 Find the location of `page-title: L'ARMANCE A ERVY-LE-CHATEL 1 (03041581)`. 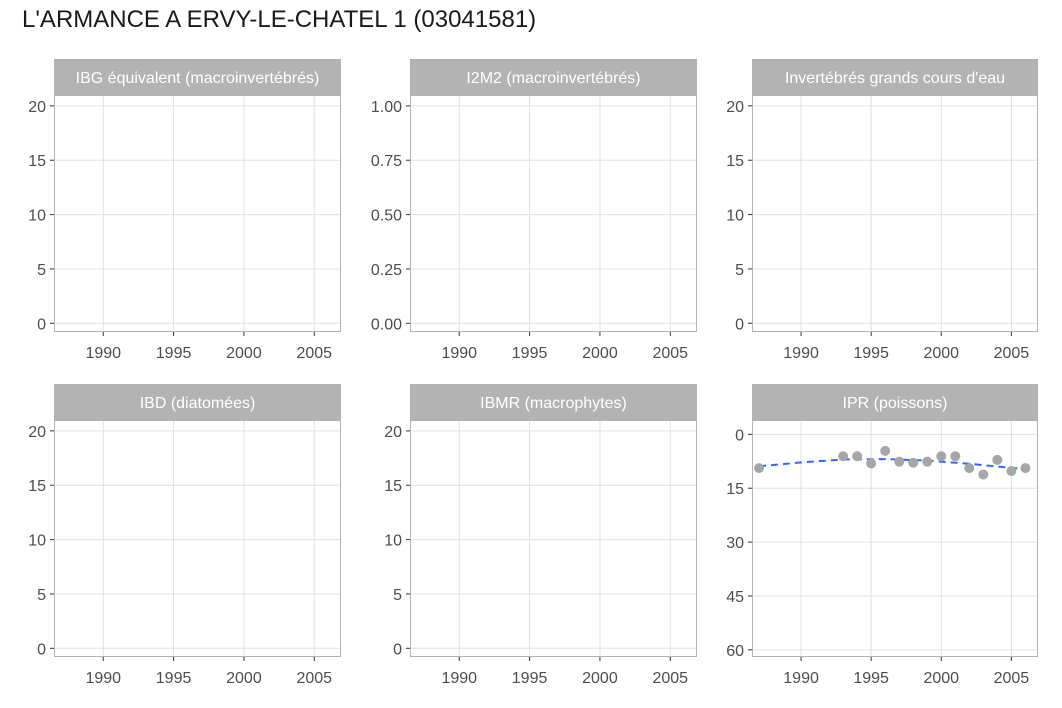

page-title: L'ARMANCE A ERVY-LE-CHATEL 1 (03041581) is located at coordinates (279, 19).